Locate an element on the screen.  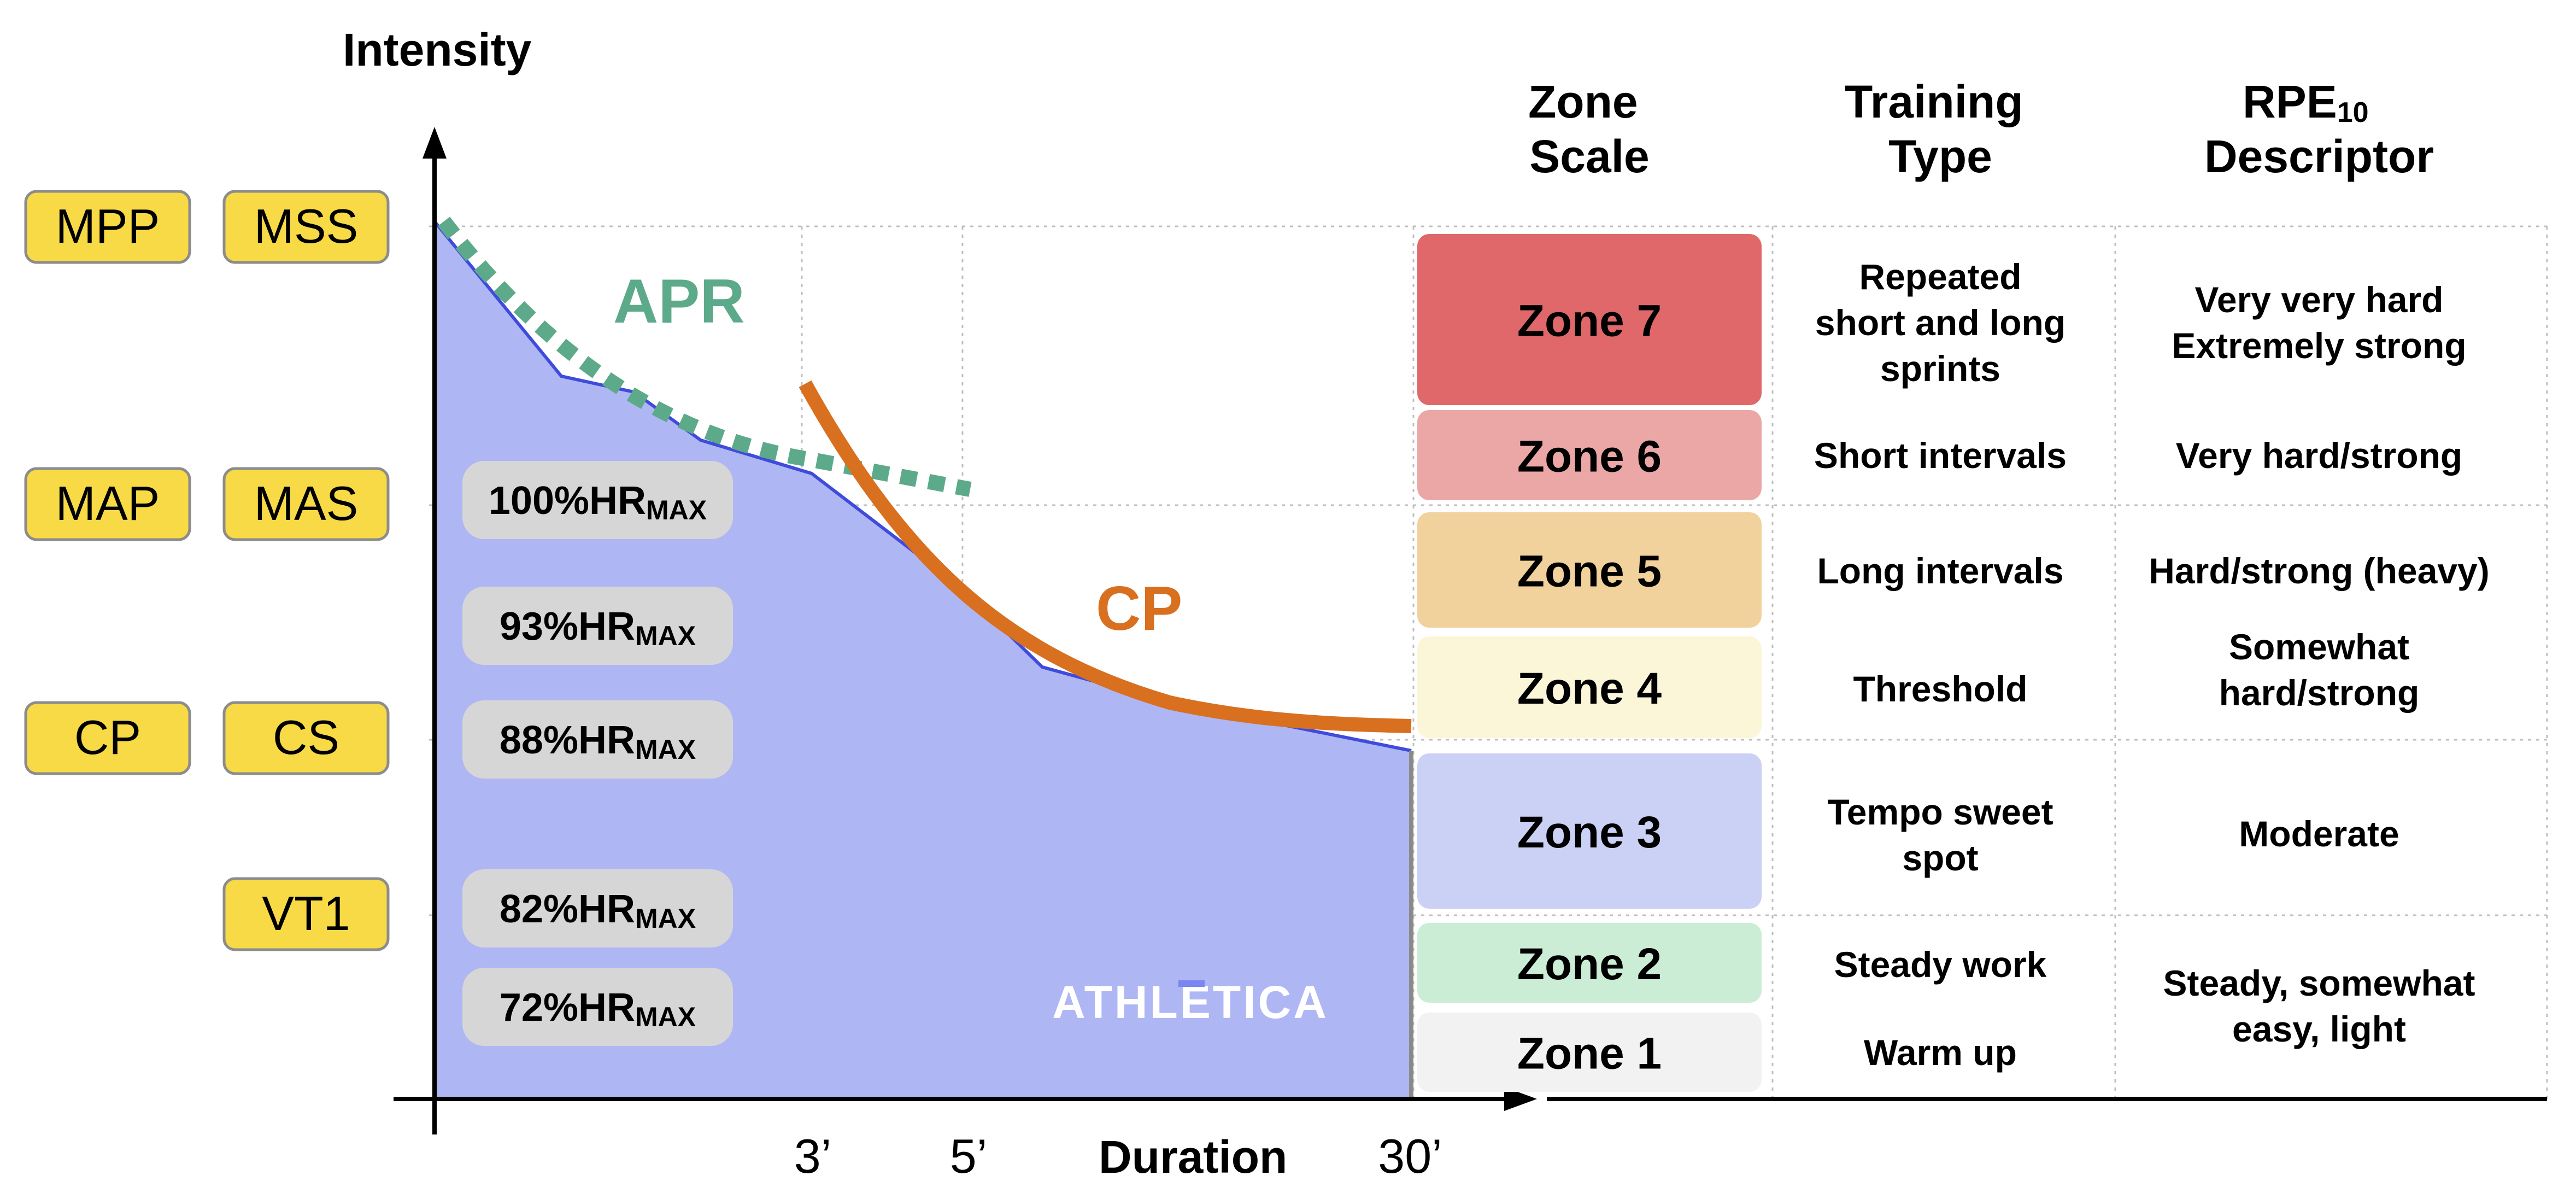
hr-max-label: 72%HRMAX is located at coordinates (597, 1007).